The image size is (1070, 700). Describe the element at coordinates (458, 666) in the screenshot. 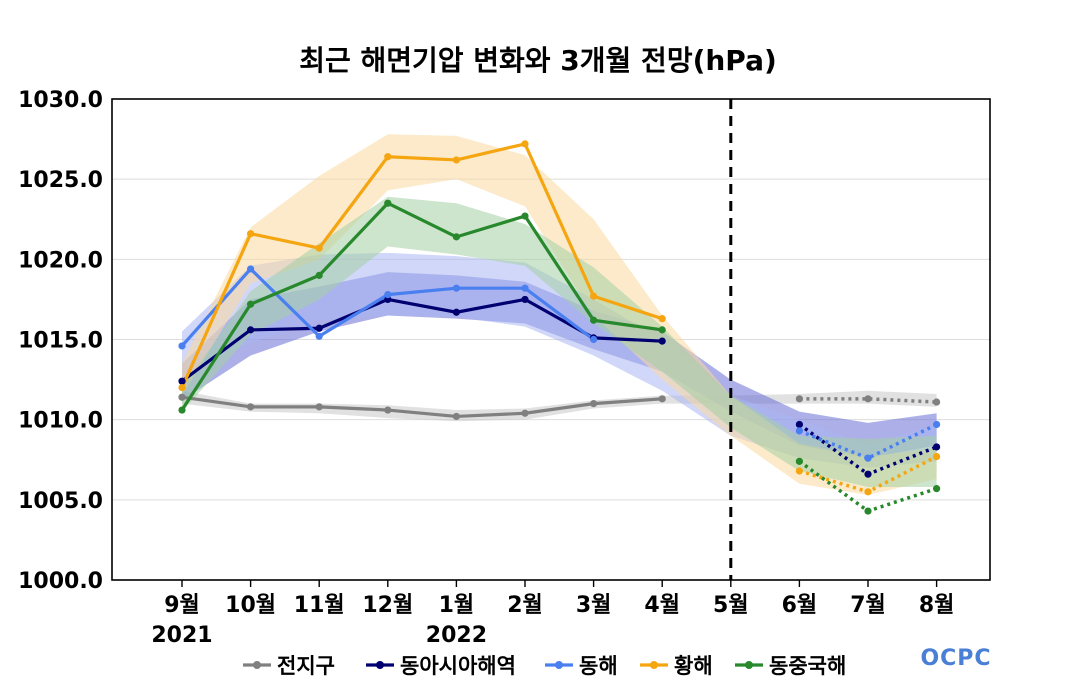

I see `legend-label: 동아시아해역` at that location.